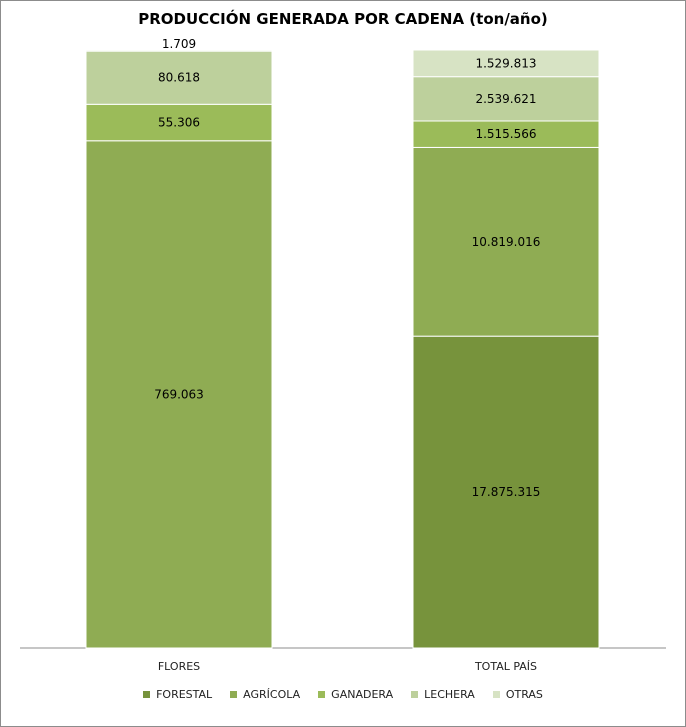  What do you see at coordinates (179, 666) in the screenshot?
I see `category-label: FLORES` at bounding box center [179, 666].